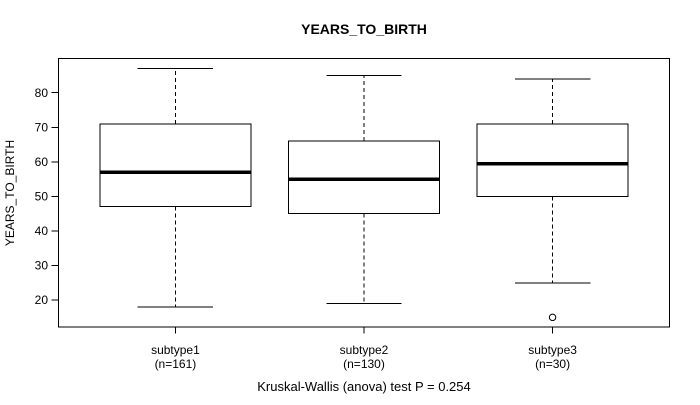 This screenshot has width=700, height=405. I want to click on group-label-subtype1: subtype1, so click(175, 350).